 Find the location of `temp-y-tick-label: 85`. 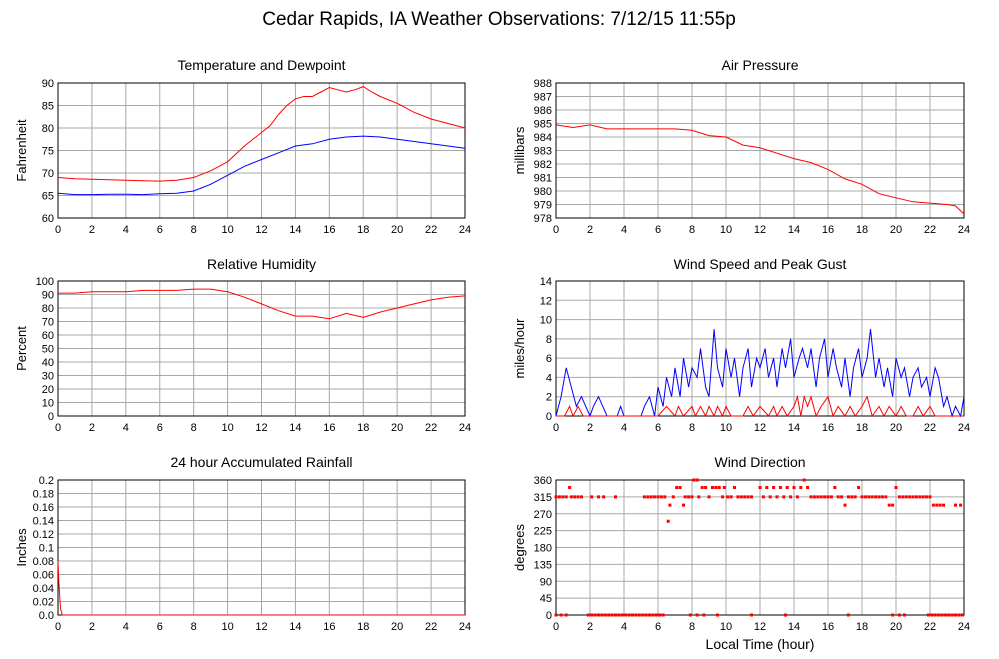

temp-y-tick-label: 85 is located at coordinates (48, 107).